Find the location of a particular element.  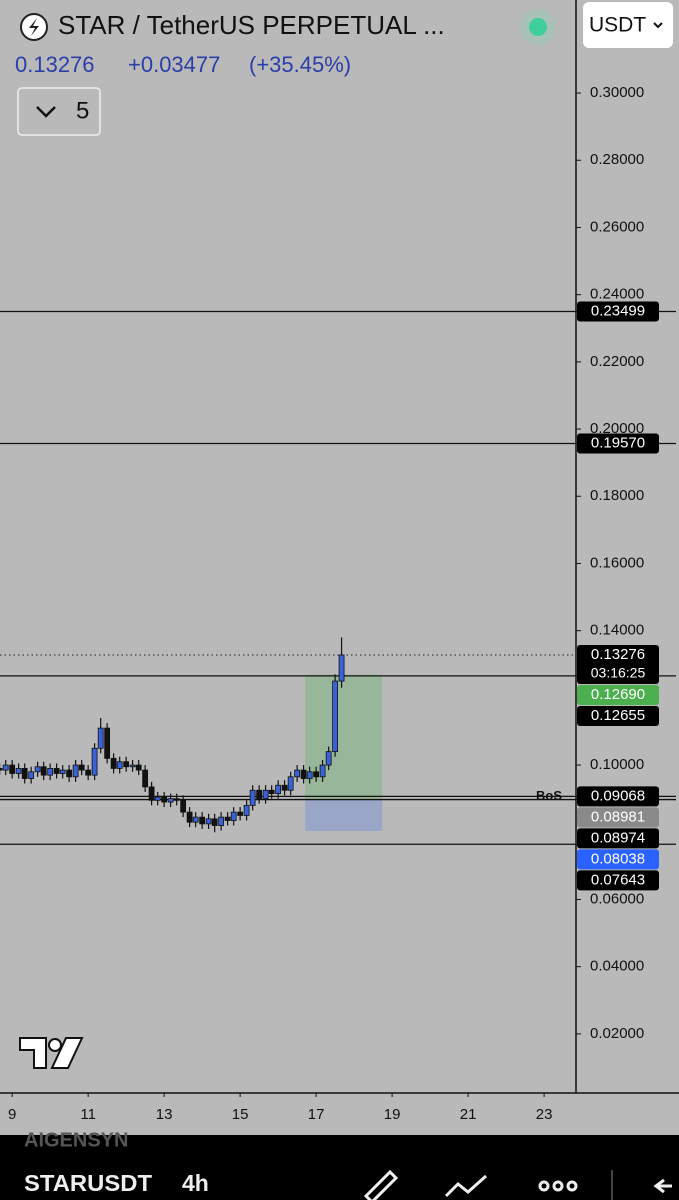

y-tick-label: 0.28000 is located at coordinates (617, 159).